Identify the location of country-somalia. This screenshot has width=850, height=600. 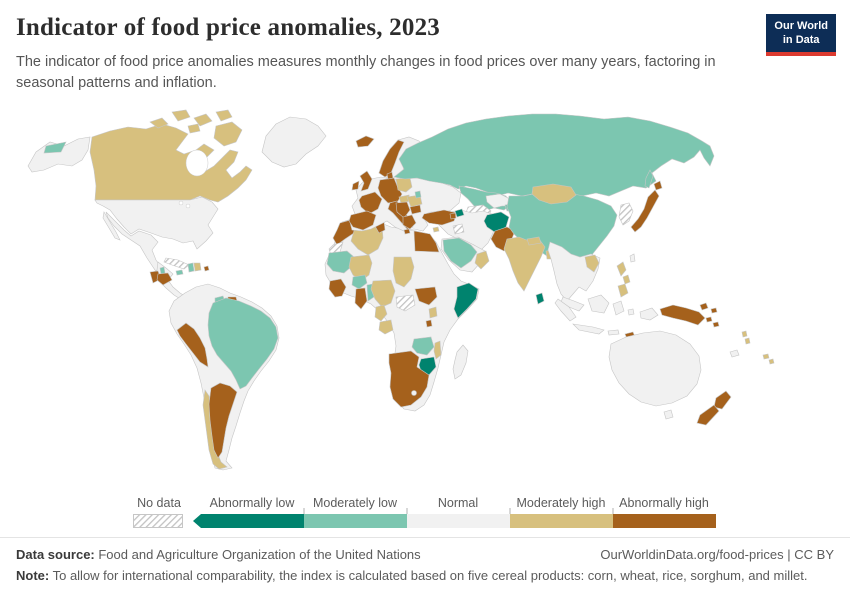
(466, 300).